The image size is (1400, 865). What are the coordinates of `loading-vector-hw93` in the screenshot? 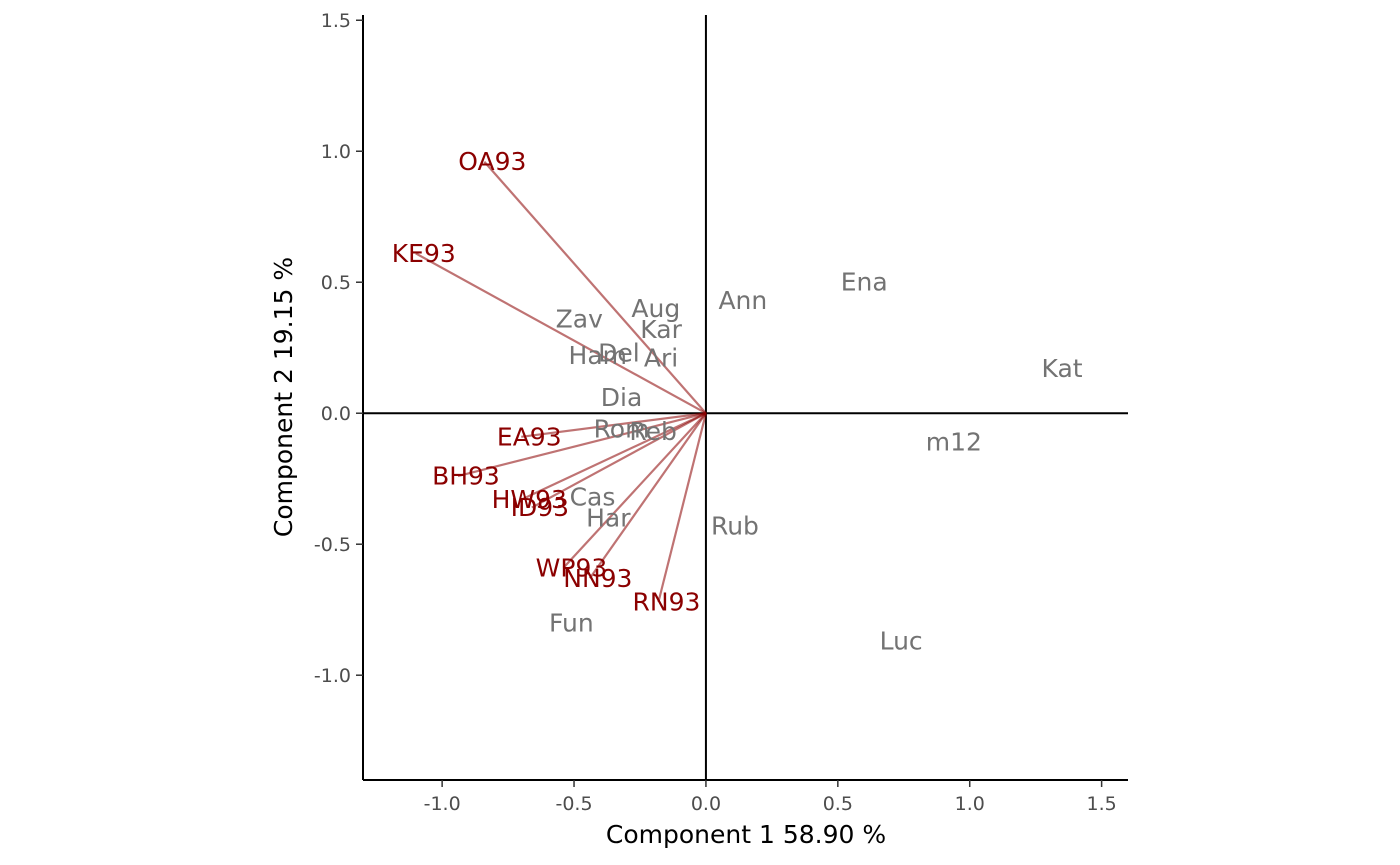 It's located at (613, 456).